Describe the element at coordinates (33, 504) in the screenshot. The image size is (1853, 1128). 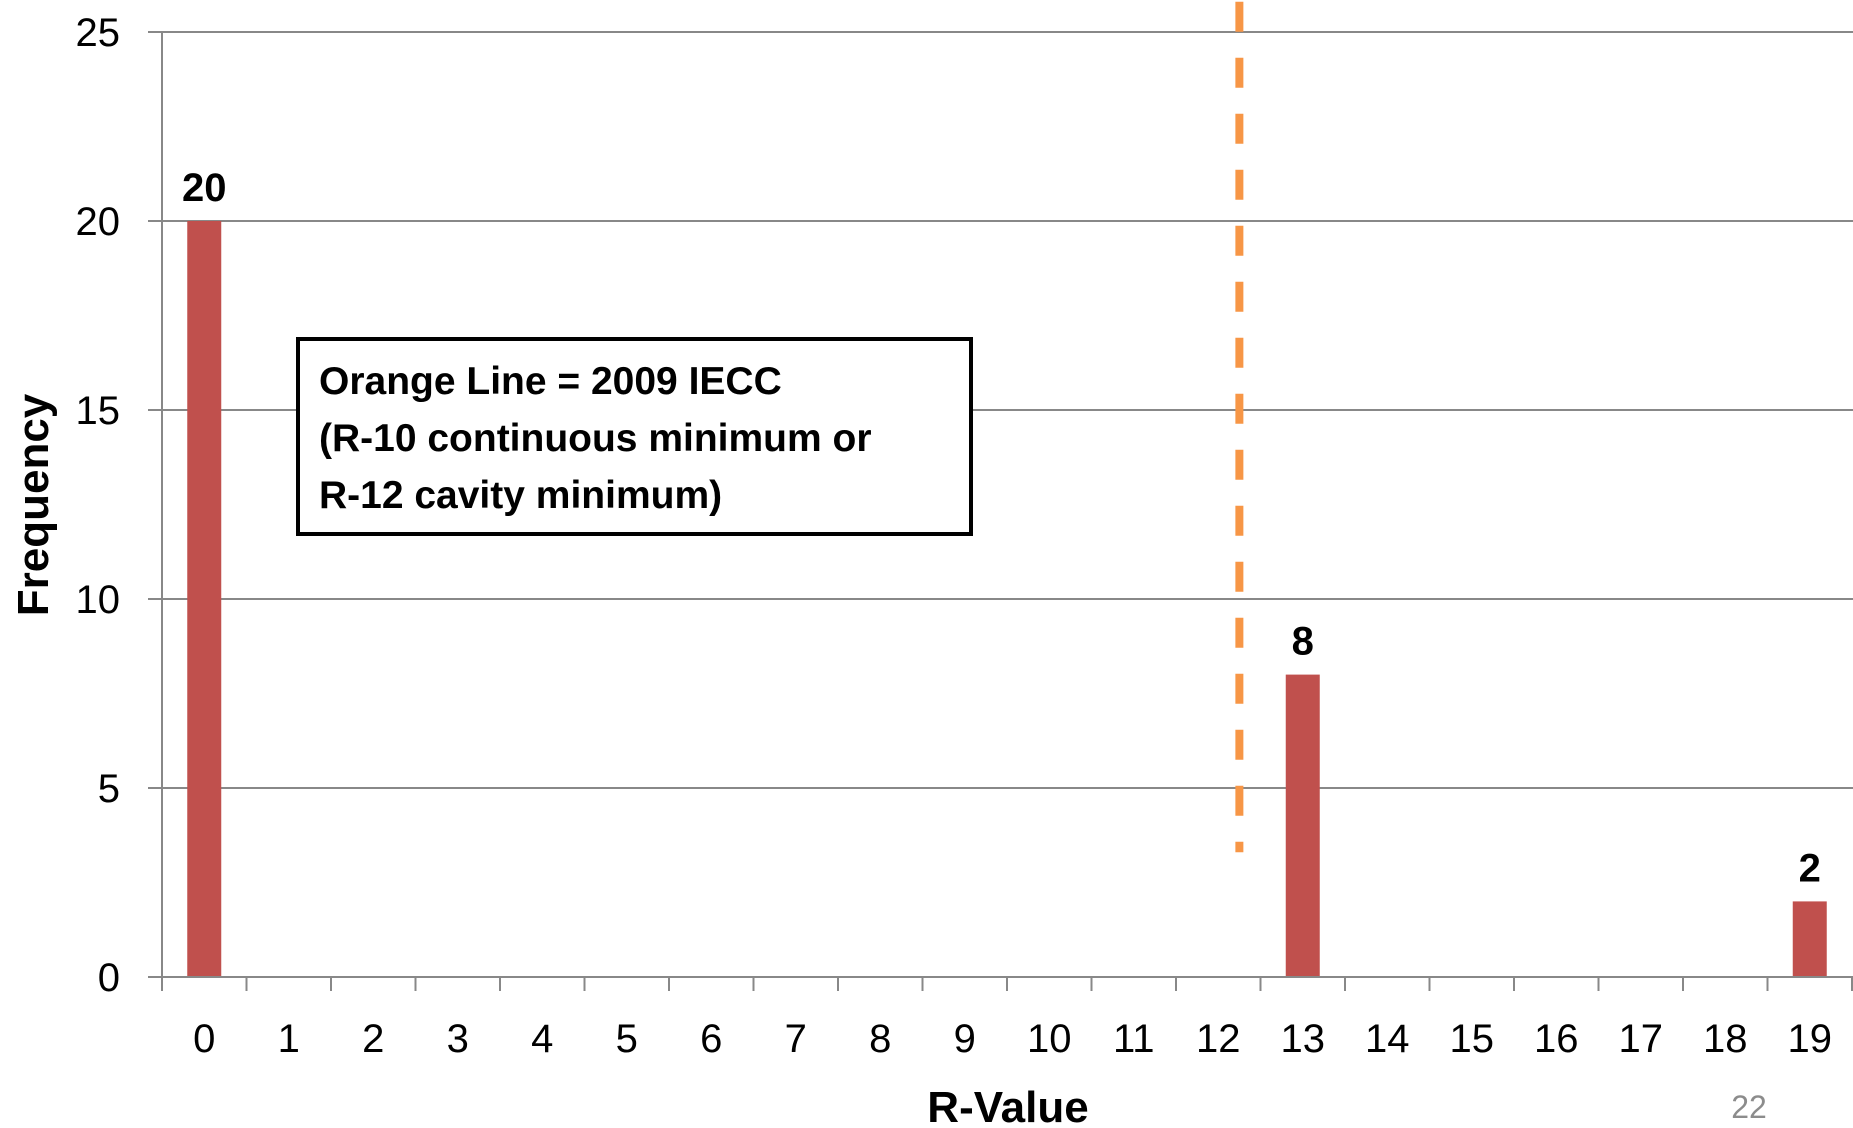
I see `y-axis-title: Frequency` at that location.